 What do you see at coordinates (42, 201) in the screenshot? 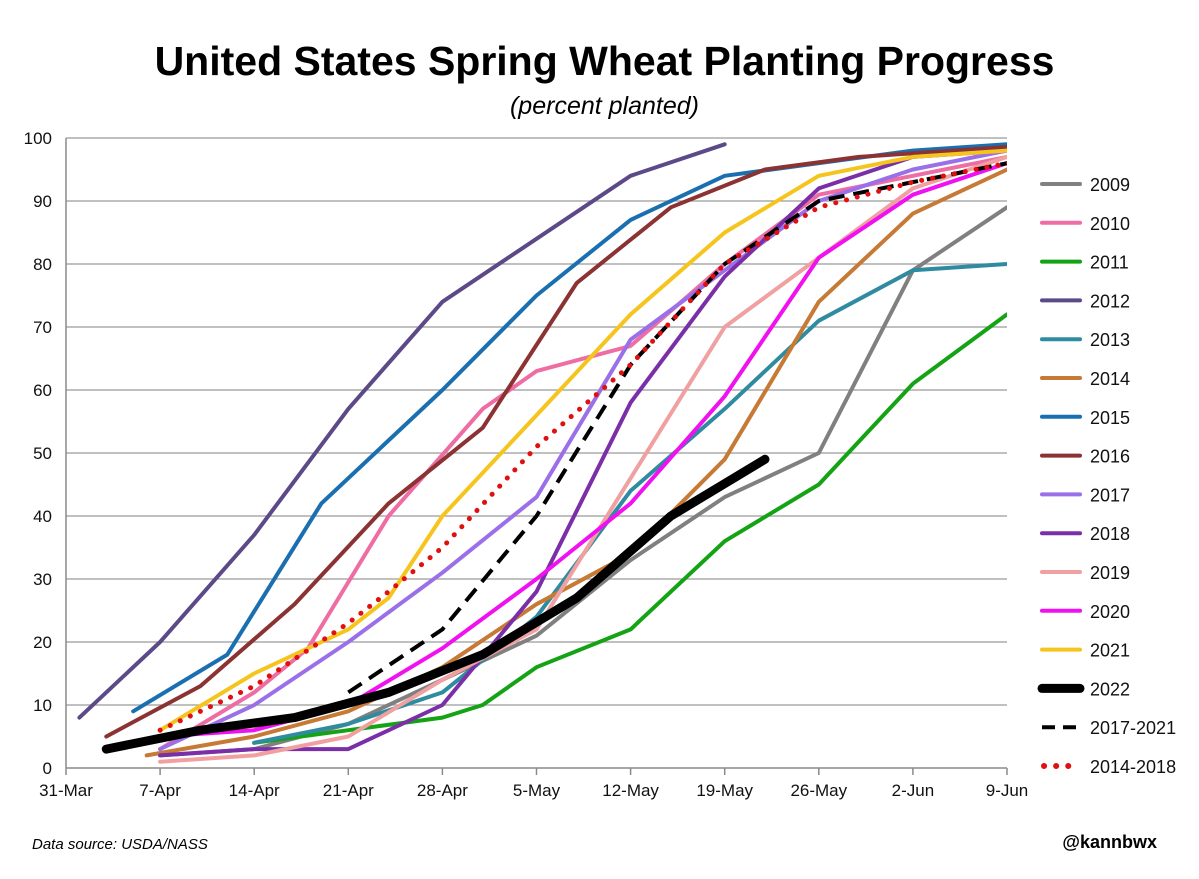
I see `y-tick-label: 90` at bounding box center [42, 201].